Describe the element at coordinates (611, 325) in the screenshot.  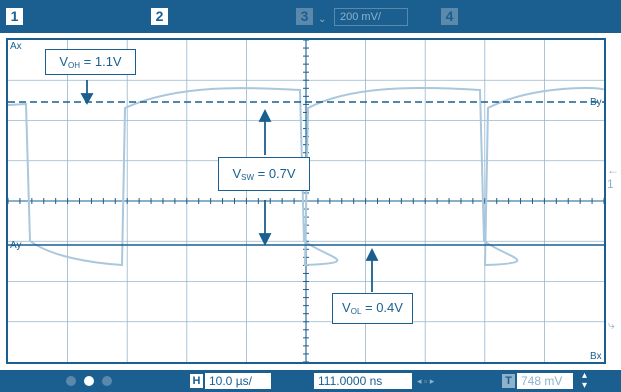
I see `ground-marker-icon: ⤷` at that location.